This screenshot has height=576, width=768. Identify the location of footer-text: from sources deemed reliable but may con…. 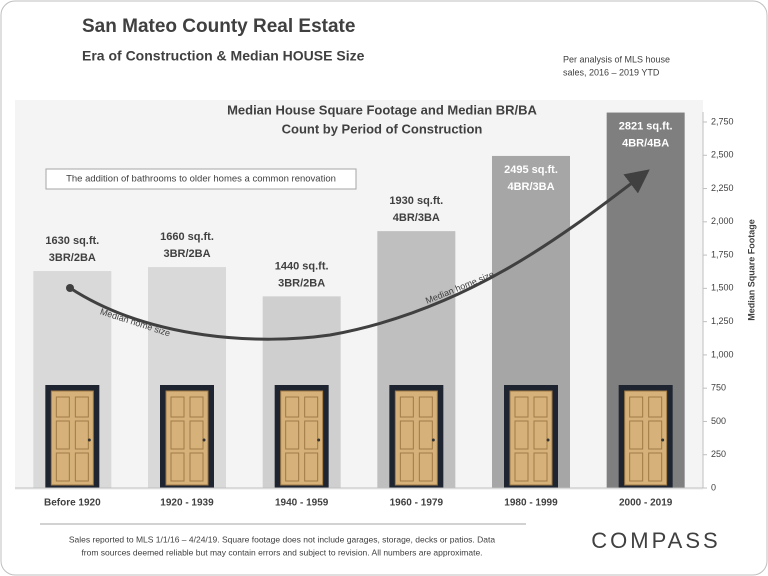
(281, 552).